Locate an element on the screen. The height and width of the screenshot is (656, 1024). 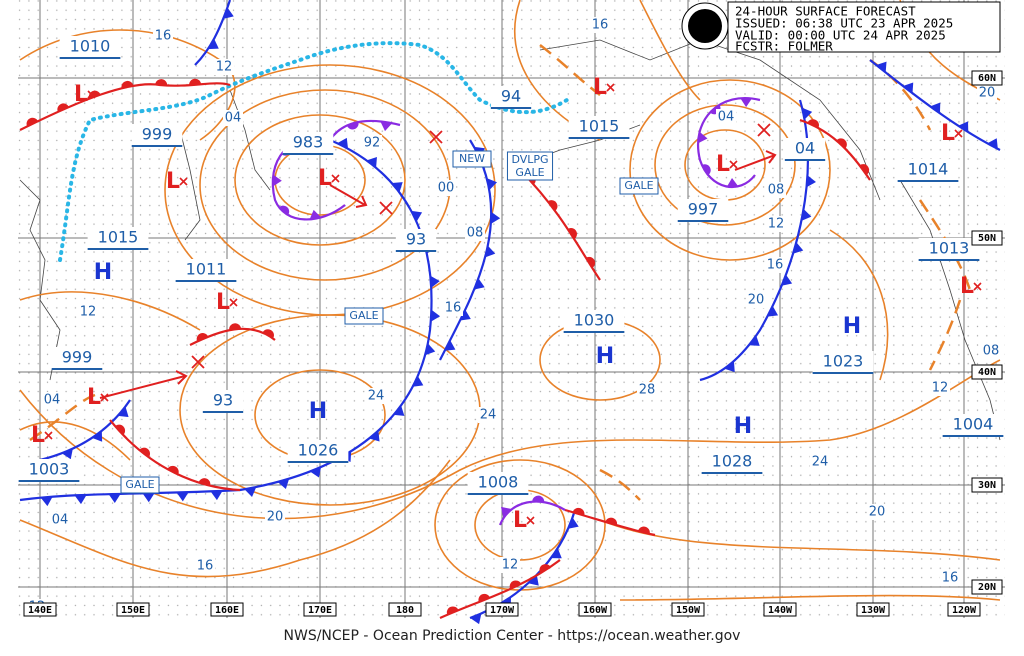
longitude-label: 140W is located at coordinates (780, 610).